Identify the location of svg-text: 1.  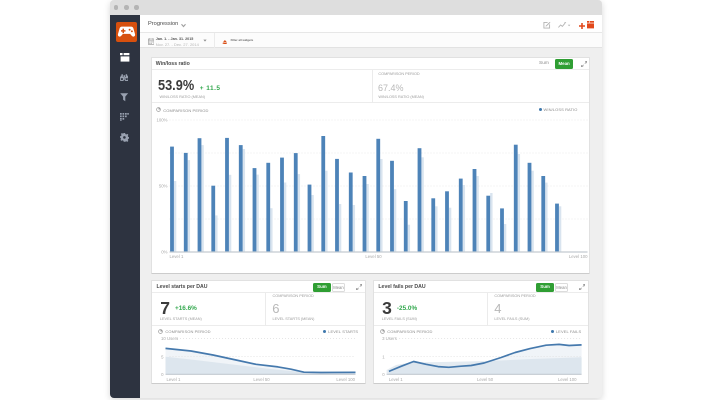
(383, 356).